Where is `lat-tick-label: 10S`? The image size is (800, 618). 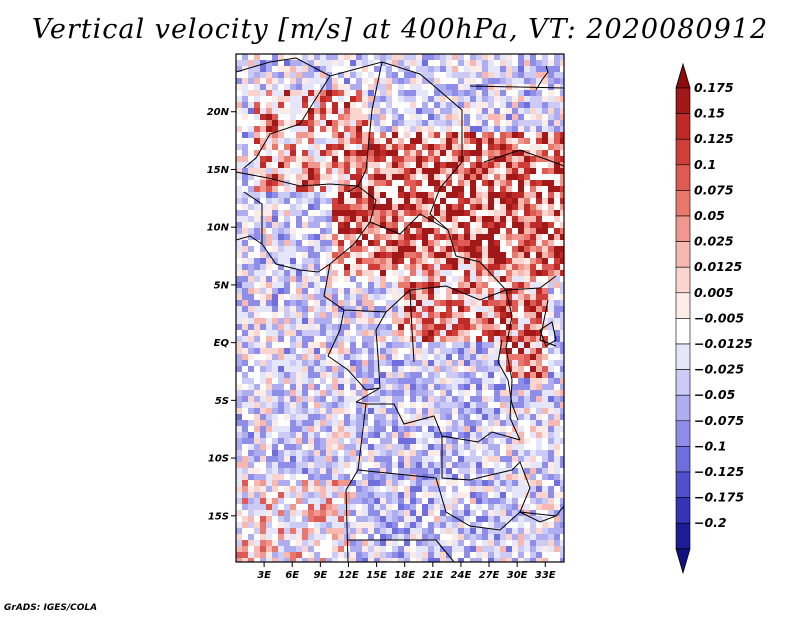 lat-tick-label: 10S is located at coordinates (218, 459).